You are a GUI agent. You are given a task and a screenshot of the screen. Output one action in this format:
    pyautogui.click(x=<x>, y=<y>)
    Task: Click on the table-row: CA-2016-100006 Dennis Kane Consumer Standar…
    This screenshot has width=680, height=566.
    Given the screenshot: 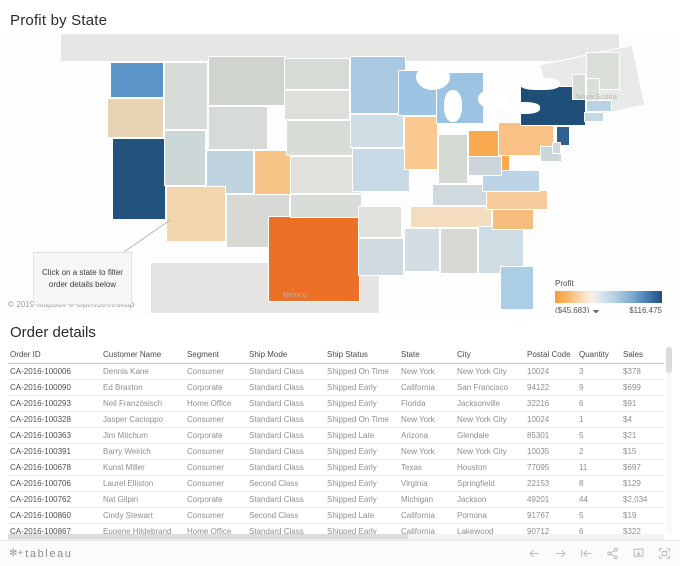 What is the action you would take?
    pyautogui.click(x=336, y=371)
    